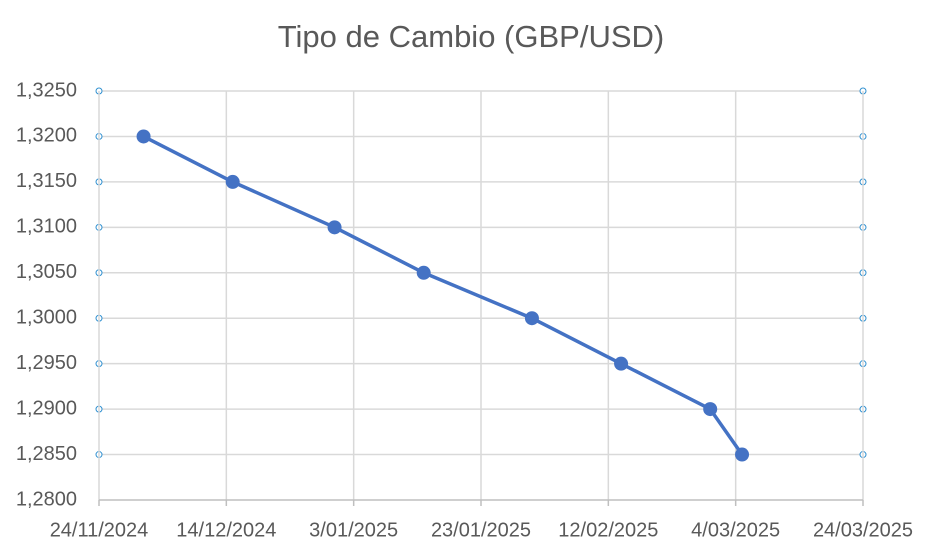 This screenshot has height=554, width=942. Describe the element at coordinates (46, 318) in the screenshot. I see `y-tick-label: 1,3000` at that location.